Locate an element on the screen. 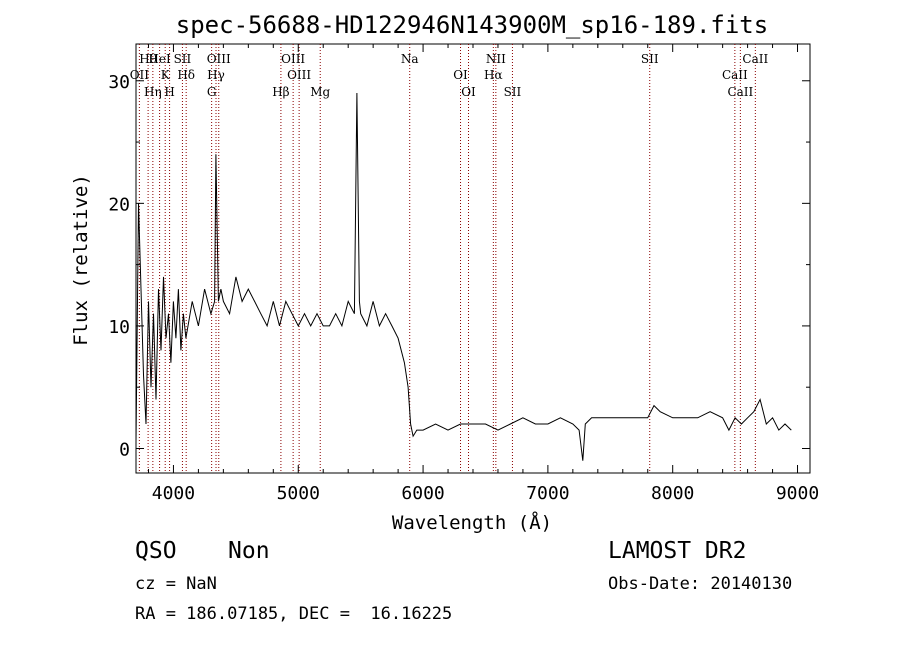 This screenshot has height=649, width=900. x-tick-label-4000: 4000 is located at coordinates (173, 493).